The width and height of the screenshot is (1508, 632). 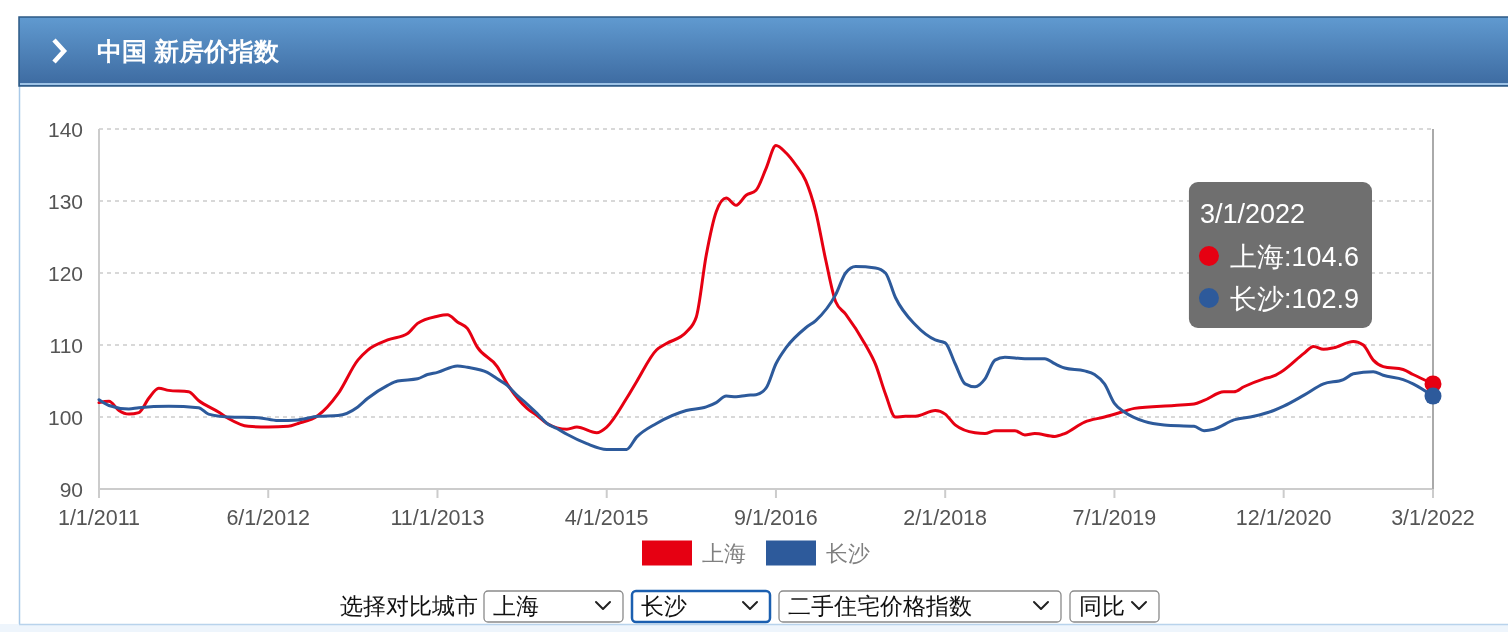 What do you see at coordinates (1294, 299) in the screenshot?
I see `annotation: 长沙:102.9` at bounding box center [1294, 299].